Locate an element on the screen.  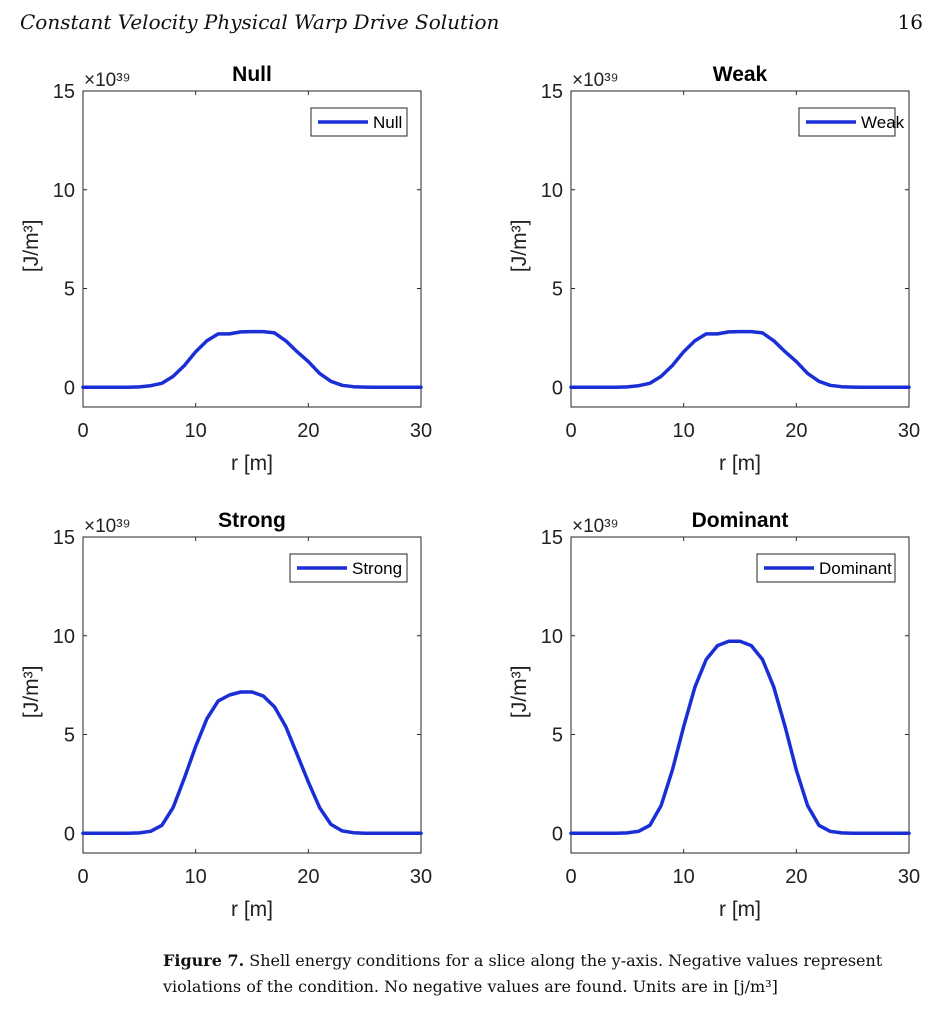
chart-4-x-axis-label: r [m] is located at coordinates (740, 909).